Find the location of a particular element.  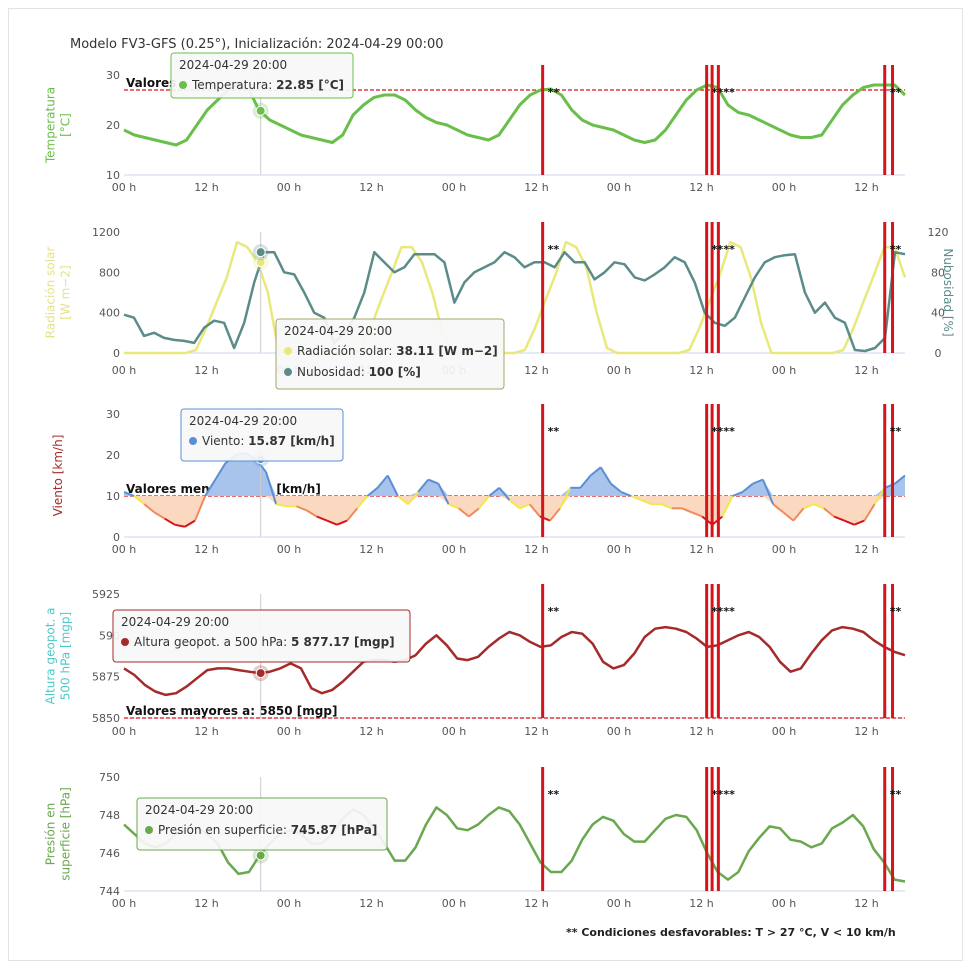

y-axis-label: 500 hPa [mgp] is located at coordinates (66, 656).